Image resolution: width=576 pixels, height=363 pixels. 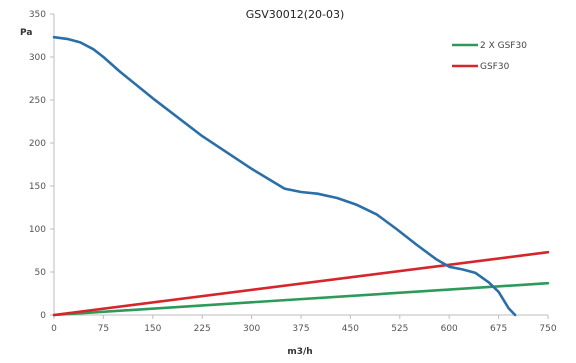 What do you see at coordinates (299, 352) in the screenshot?
I see `x-axis-label: m3/h` at bounding box center [299, 352].